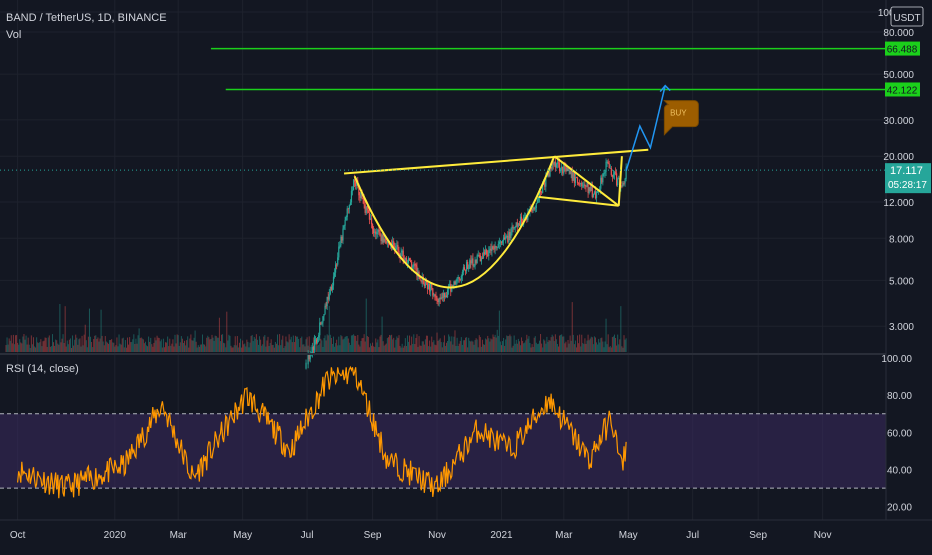 The height and width of the screenshot is (555, 932). What do you see at coordinates (13, 35) in the screenshot?
I see `volume-legend: Vol` at bounding box center [13, 35].